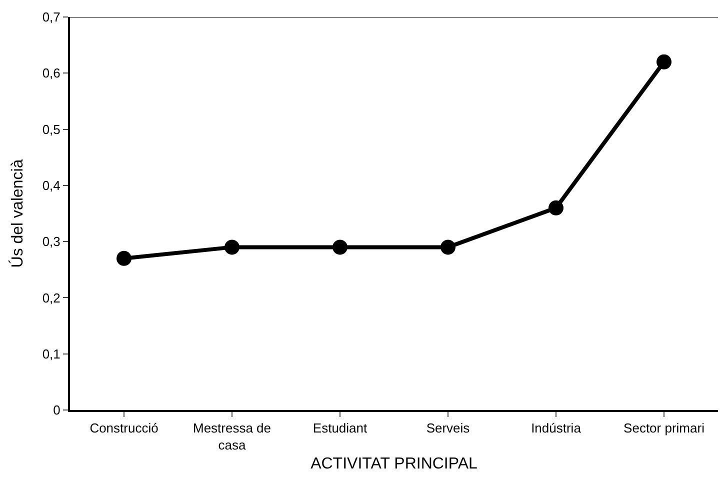 The height and width of the screenshot is (490, 728). What do you see at coordinates (340, 428) in the screenshot?
I see `x-tick-label: Estudiant` at bounding box center [340, 428].